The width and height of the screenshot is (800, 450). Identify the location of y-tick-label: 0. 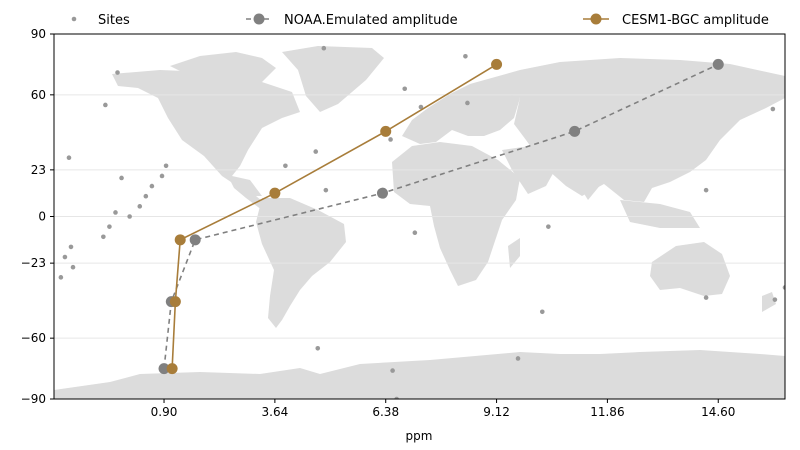
(42, 217).